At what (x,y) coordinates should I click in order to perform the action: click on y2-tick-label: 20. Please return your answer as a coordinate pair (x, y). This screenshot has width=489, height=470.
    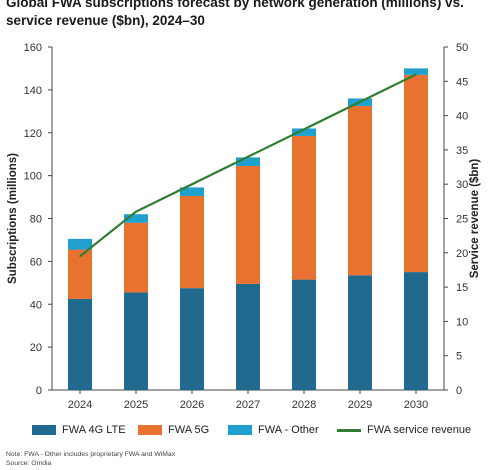
    Looking at the image, I should click on (462, 254).